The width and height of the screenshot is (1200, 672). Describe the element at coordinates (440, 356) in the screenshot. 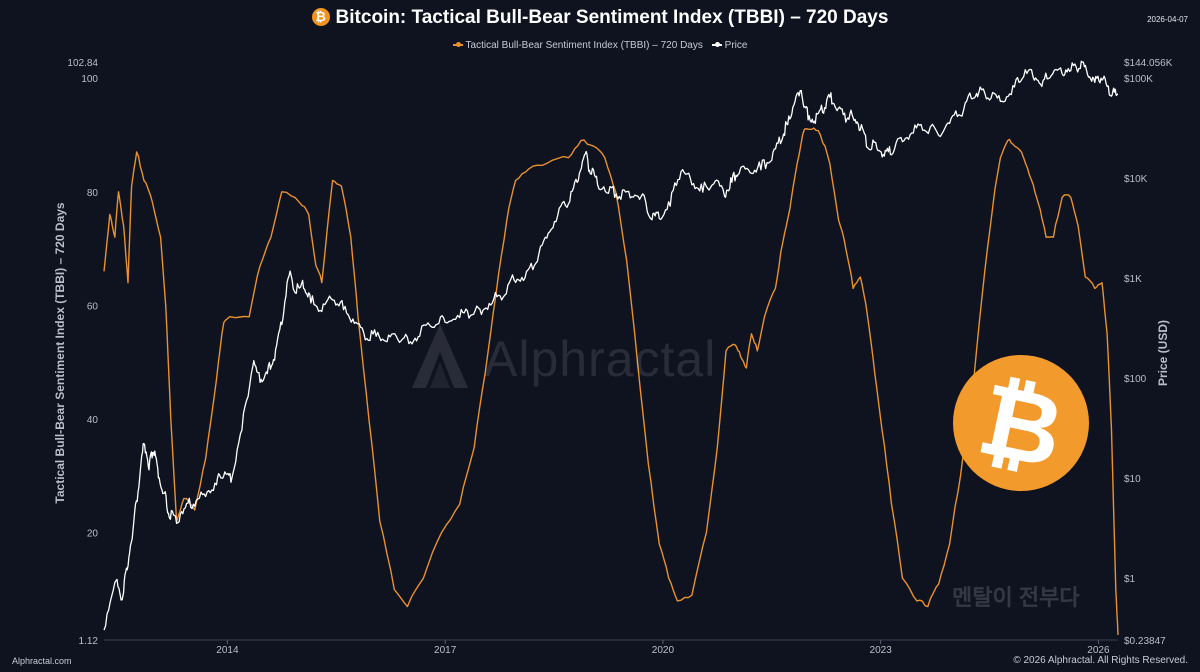

I see `alphractal-logo-icon` at that location.